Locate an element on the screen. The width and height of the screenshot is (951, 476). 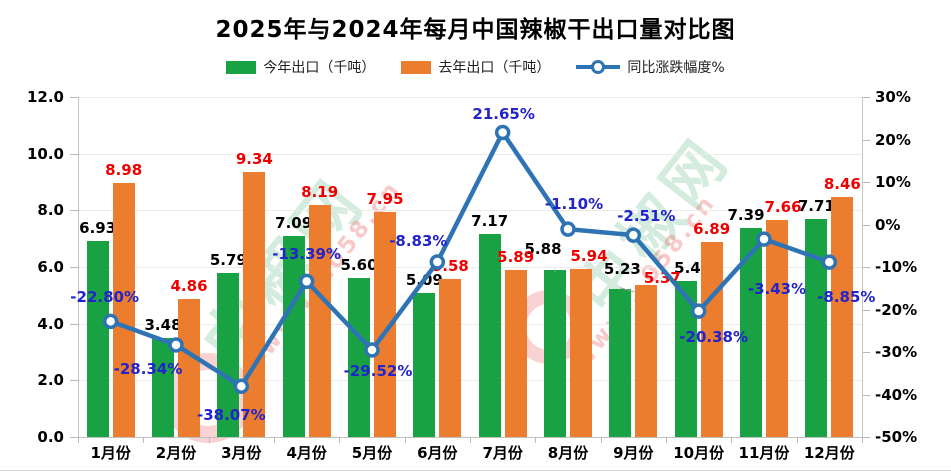
yoy-percent-label: -38.07% is located at coordinates (231, 415).